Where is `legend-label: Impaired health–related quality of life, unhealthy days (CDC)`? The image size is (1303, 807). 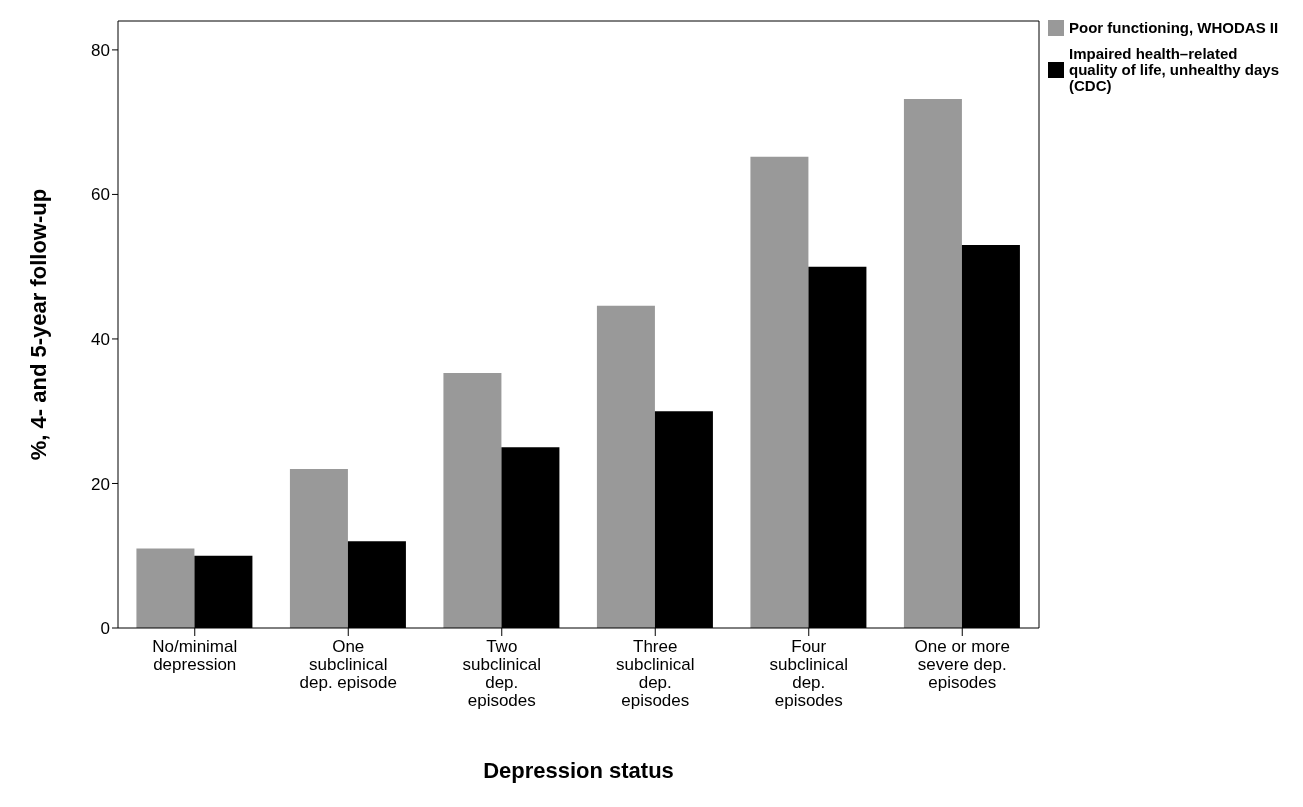
legend-label: Impaired health–related quality of life, unhealthy days (CDC) is located at coordinates (1175, 69).